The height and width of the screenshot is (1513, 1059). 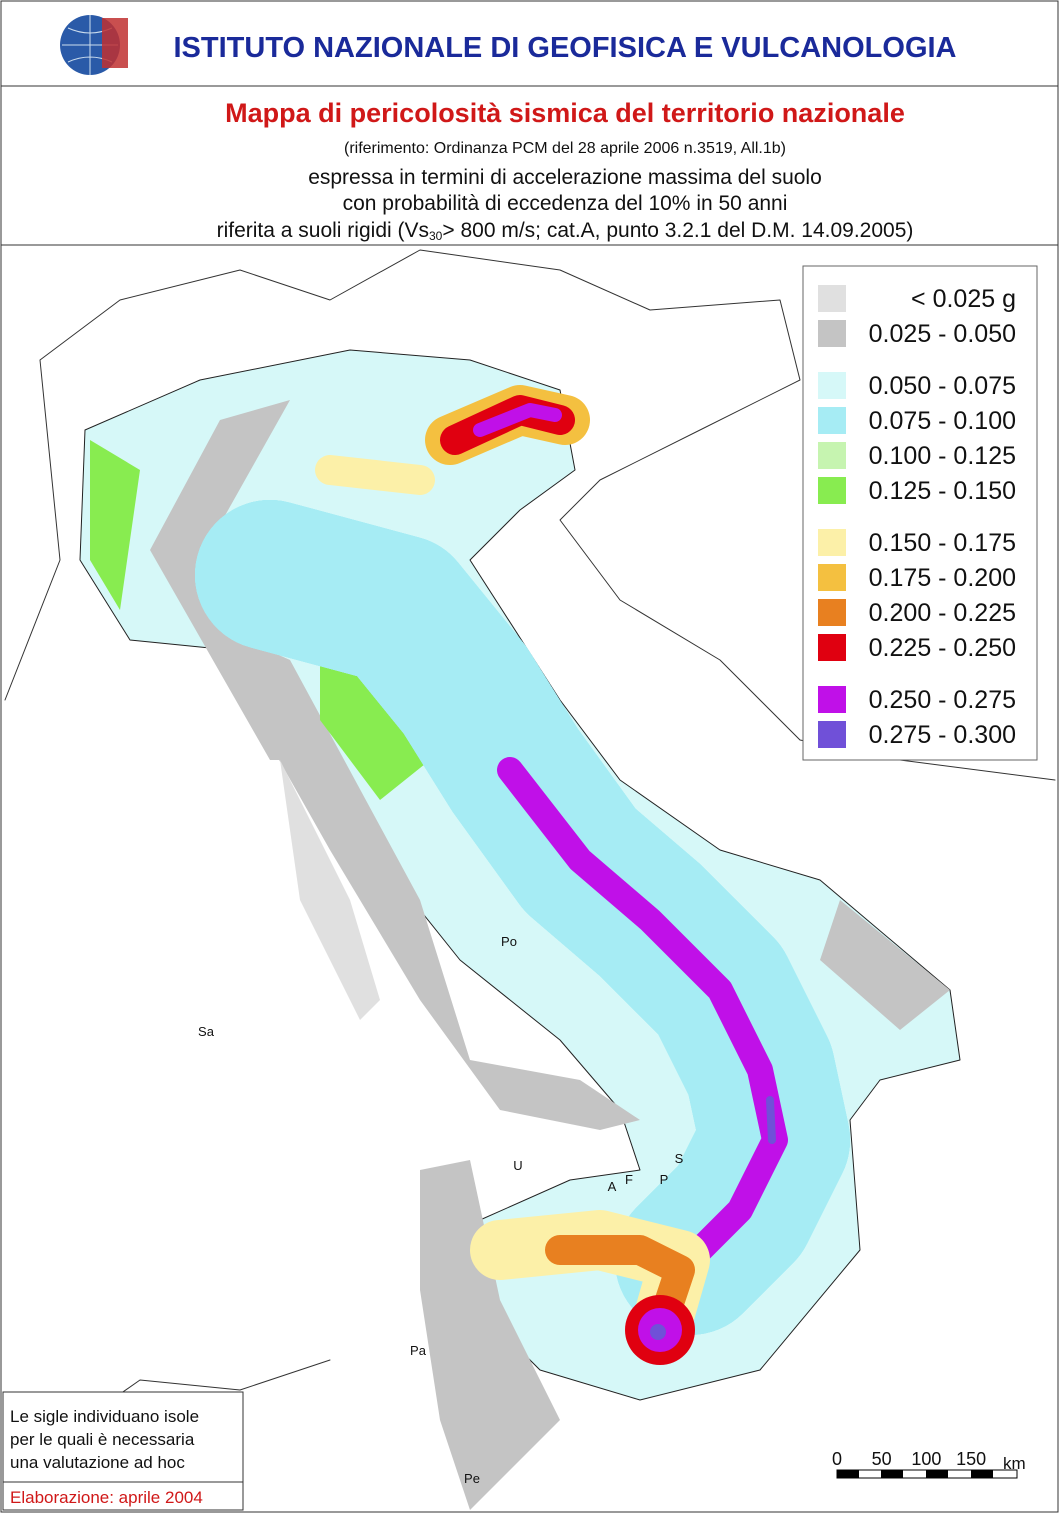 What do you see at coordinates (517, 1165) in the screenshot?
I see `island-label: U` at bounding box center [517, 1165].